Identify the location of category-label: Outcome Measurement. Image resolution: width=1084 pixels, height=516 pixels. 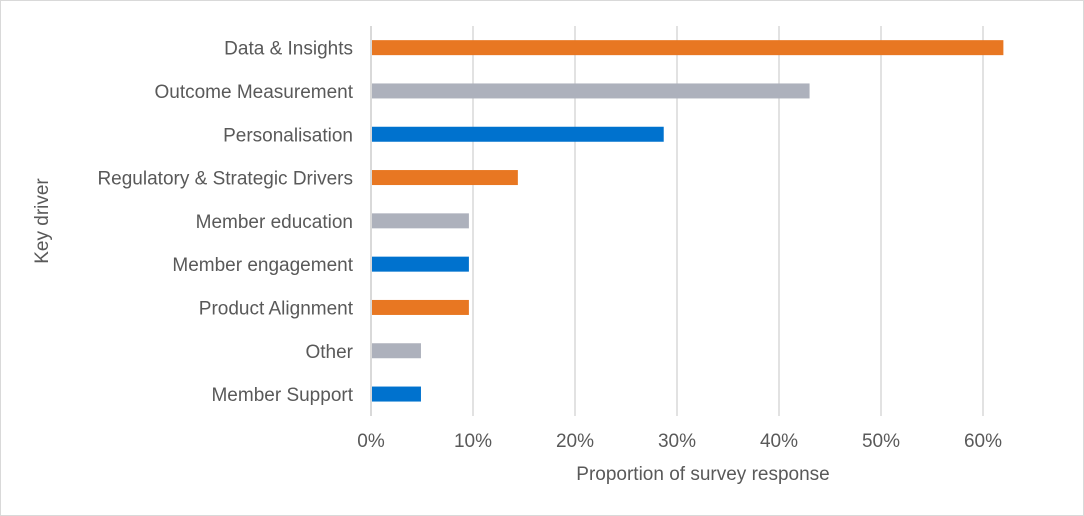
(253, 92).